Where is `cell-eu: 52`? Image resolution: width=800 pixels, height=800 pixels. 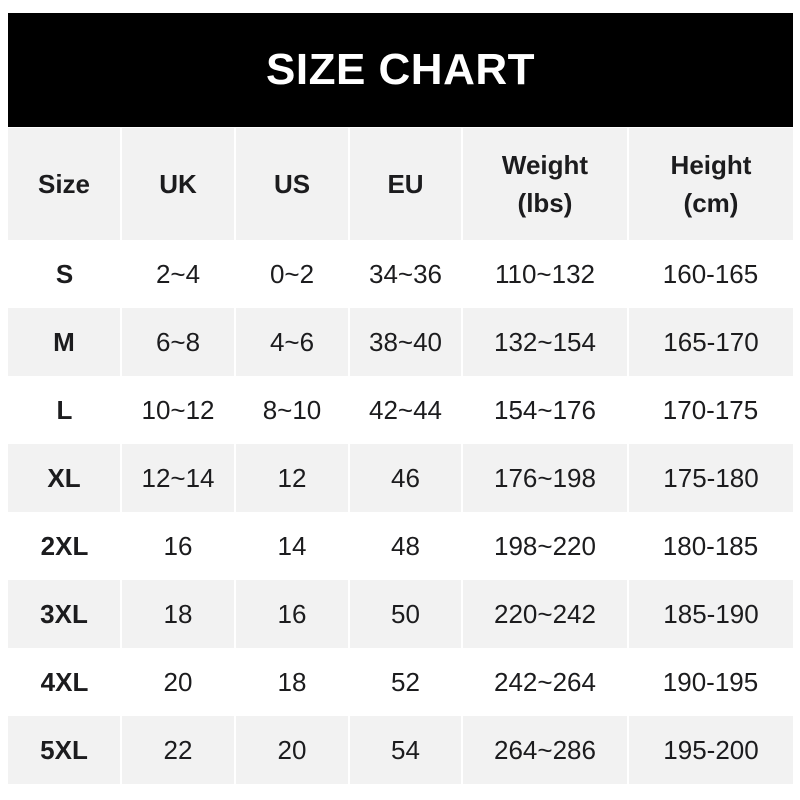 cell-eu: 52 is located at coordinates (405, 681).